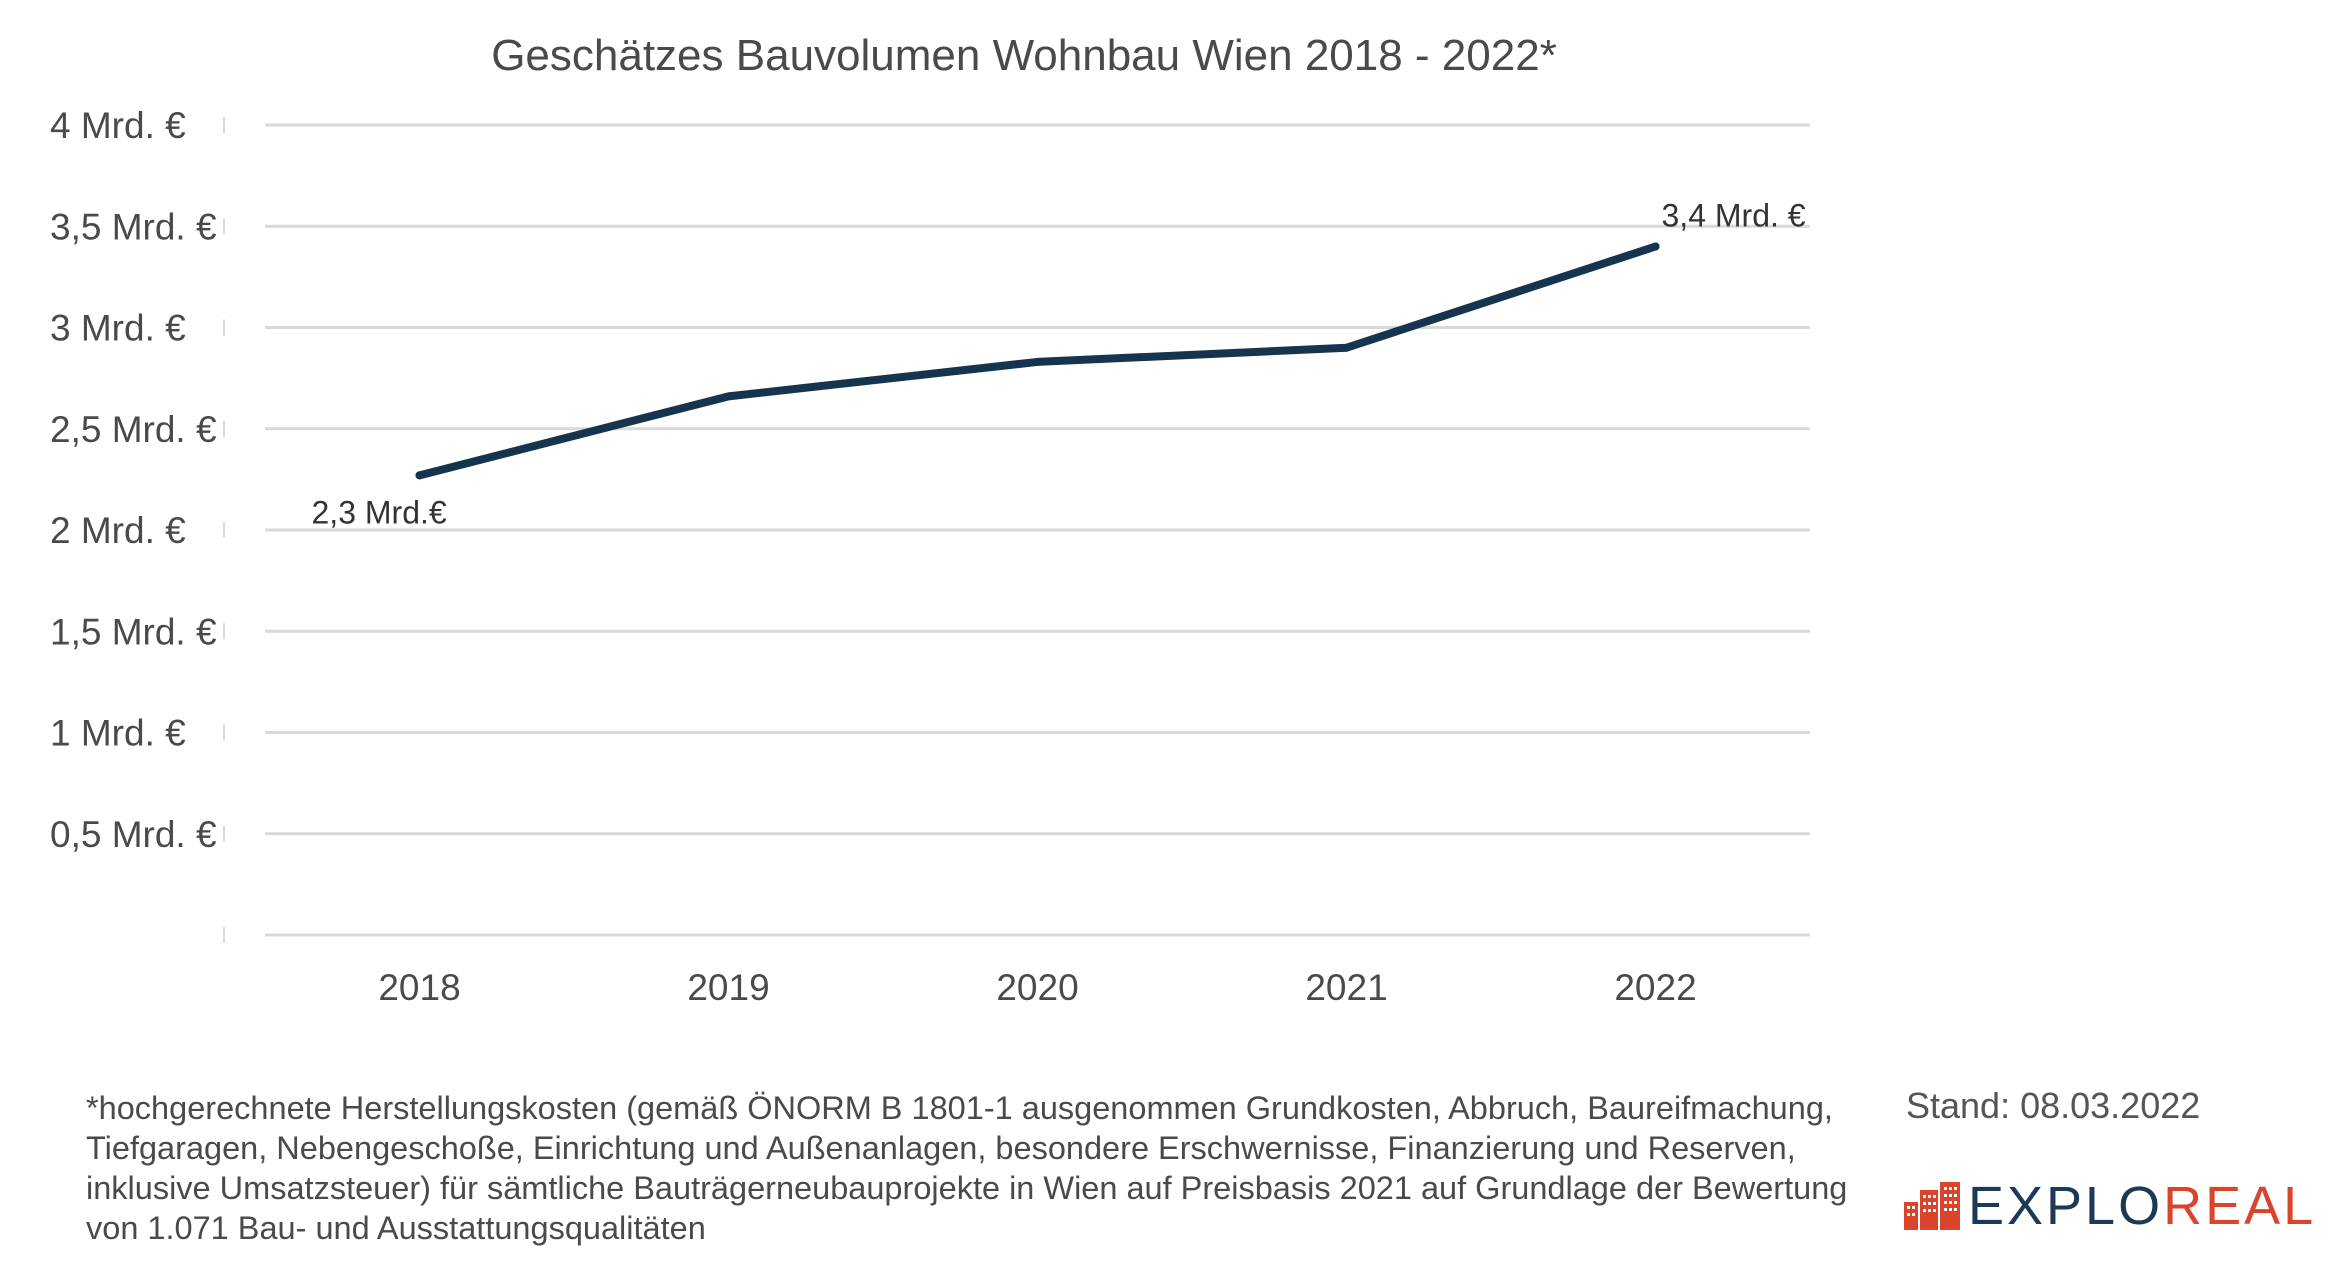 This screenshot has width=2342, height=1276. I want to click on logo-wordmark: EXPLOREAL, so click(2142, 1206).